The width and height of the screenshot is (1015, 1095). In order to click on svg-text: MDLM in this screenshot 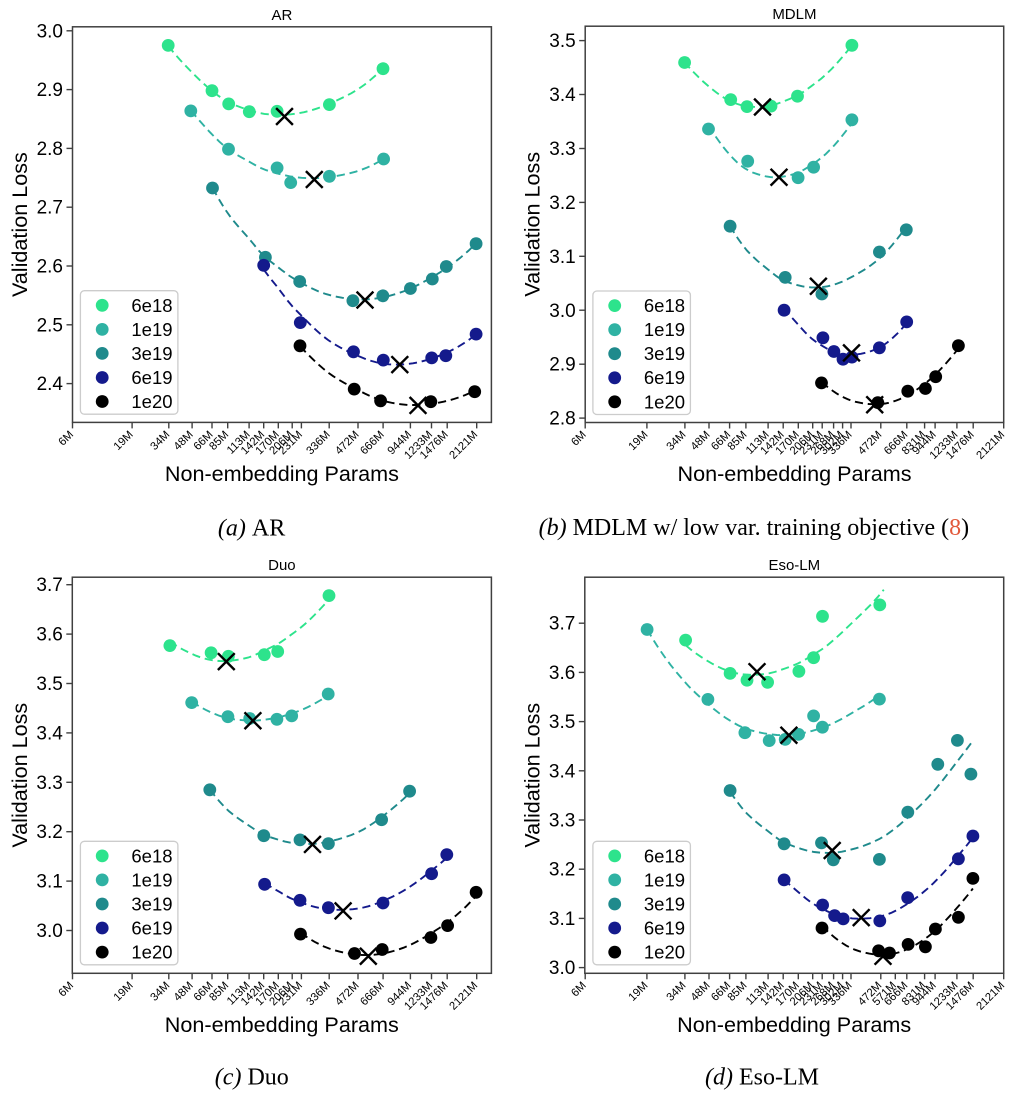, I will do `click(794, 14)`.